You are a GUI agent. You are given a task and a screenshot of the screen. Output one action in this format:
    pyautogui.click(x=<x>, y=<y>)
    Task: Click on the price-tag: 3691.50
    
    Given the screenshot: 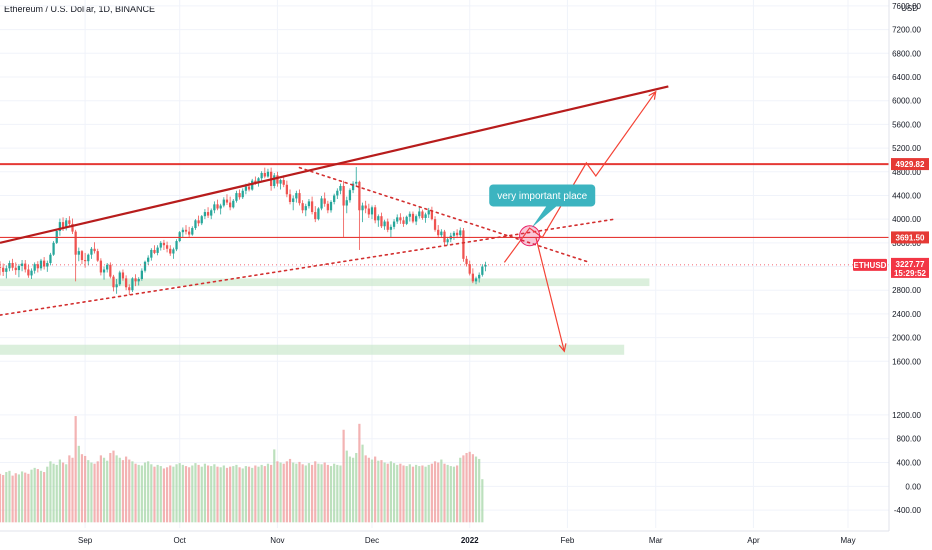 What is the action you would take?
    pyautogui.click(x=910, y=237)
    